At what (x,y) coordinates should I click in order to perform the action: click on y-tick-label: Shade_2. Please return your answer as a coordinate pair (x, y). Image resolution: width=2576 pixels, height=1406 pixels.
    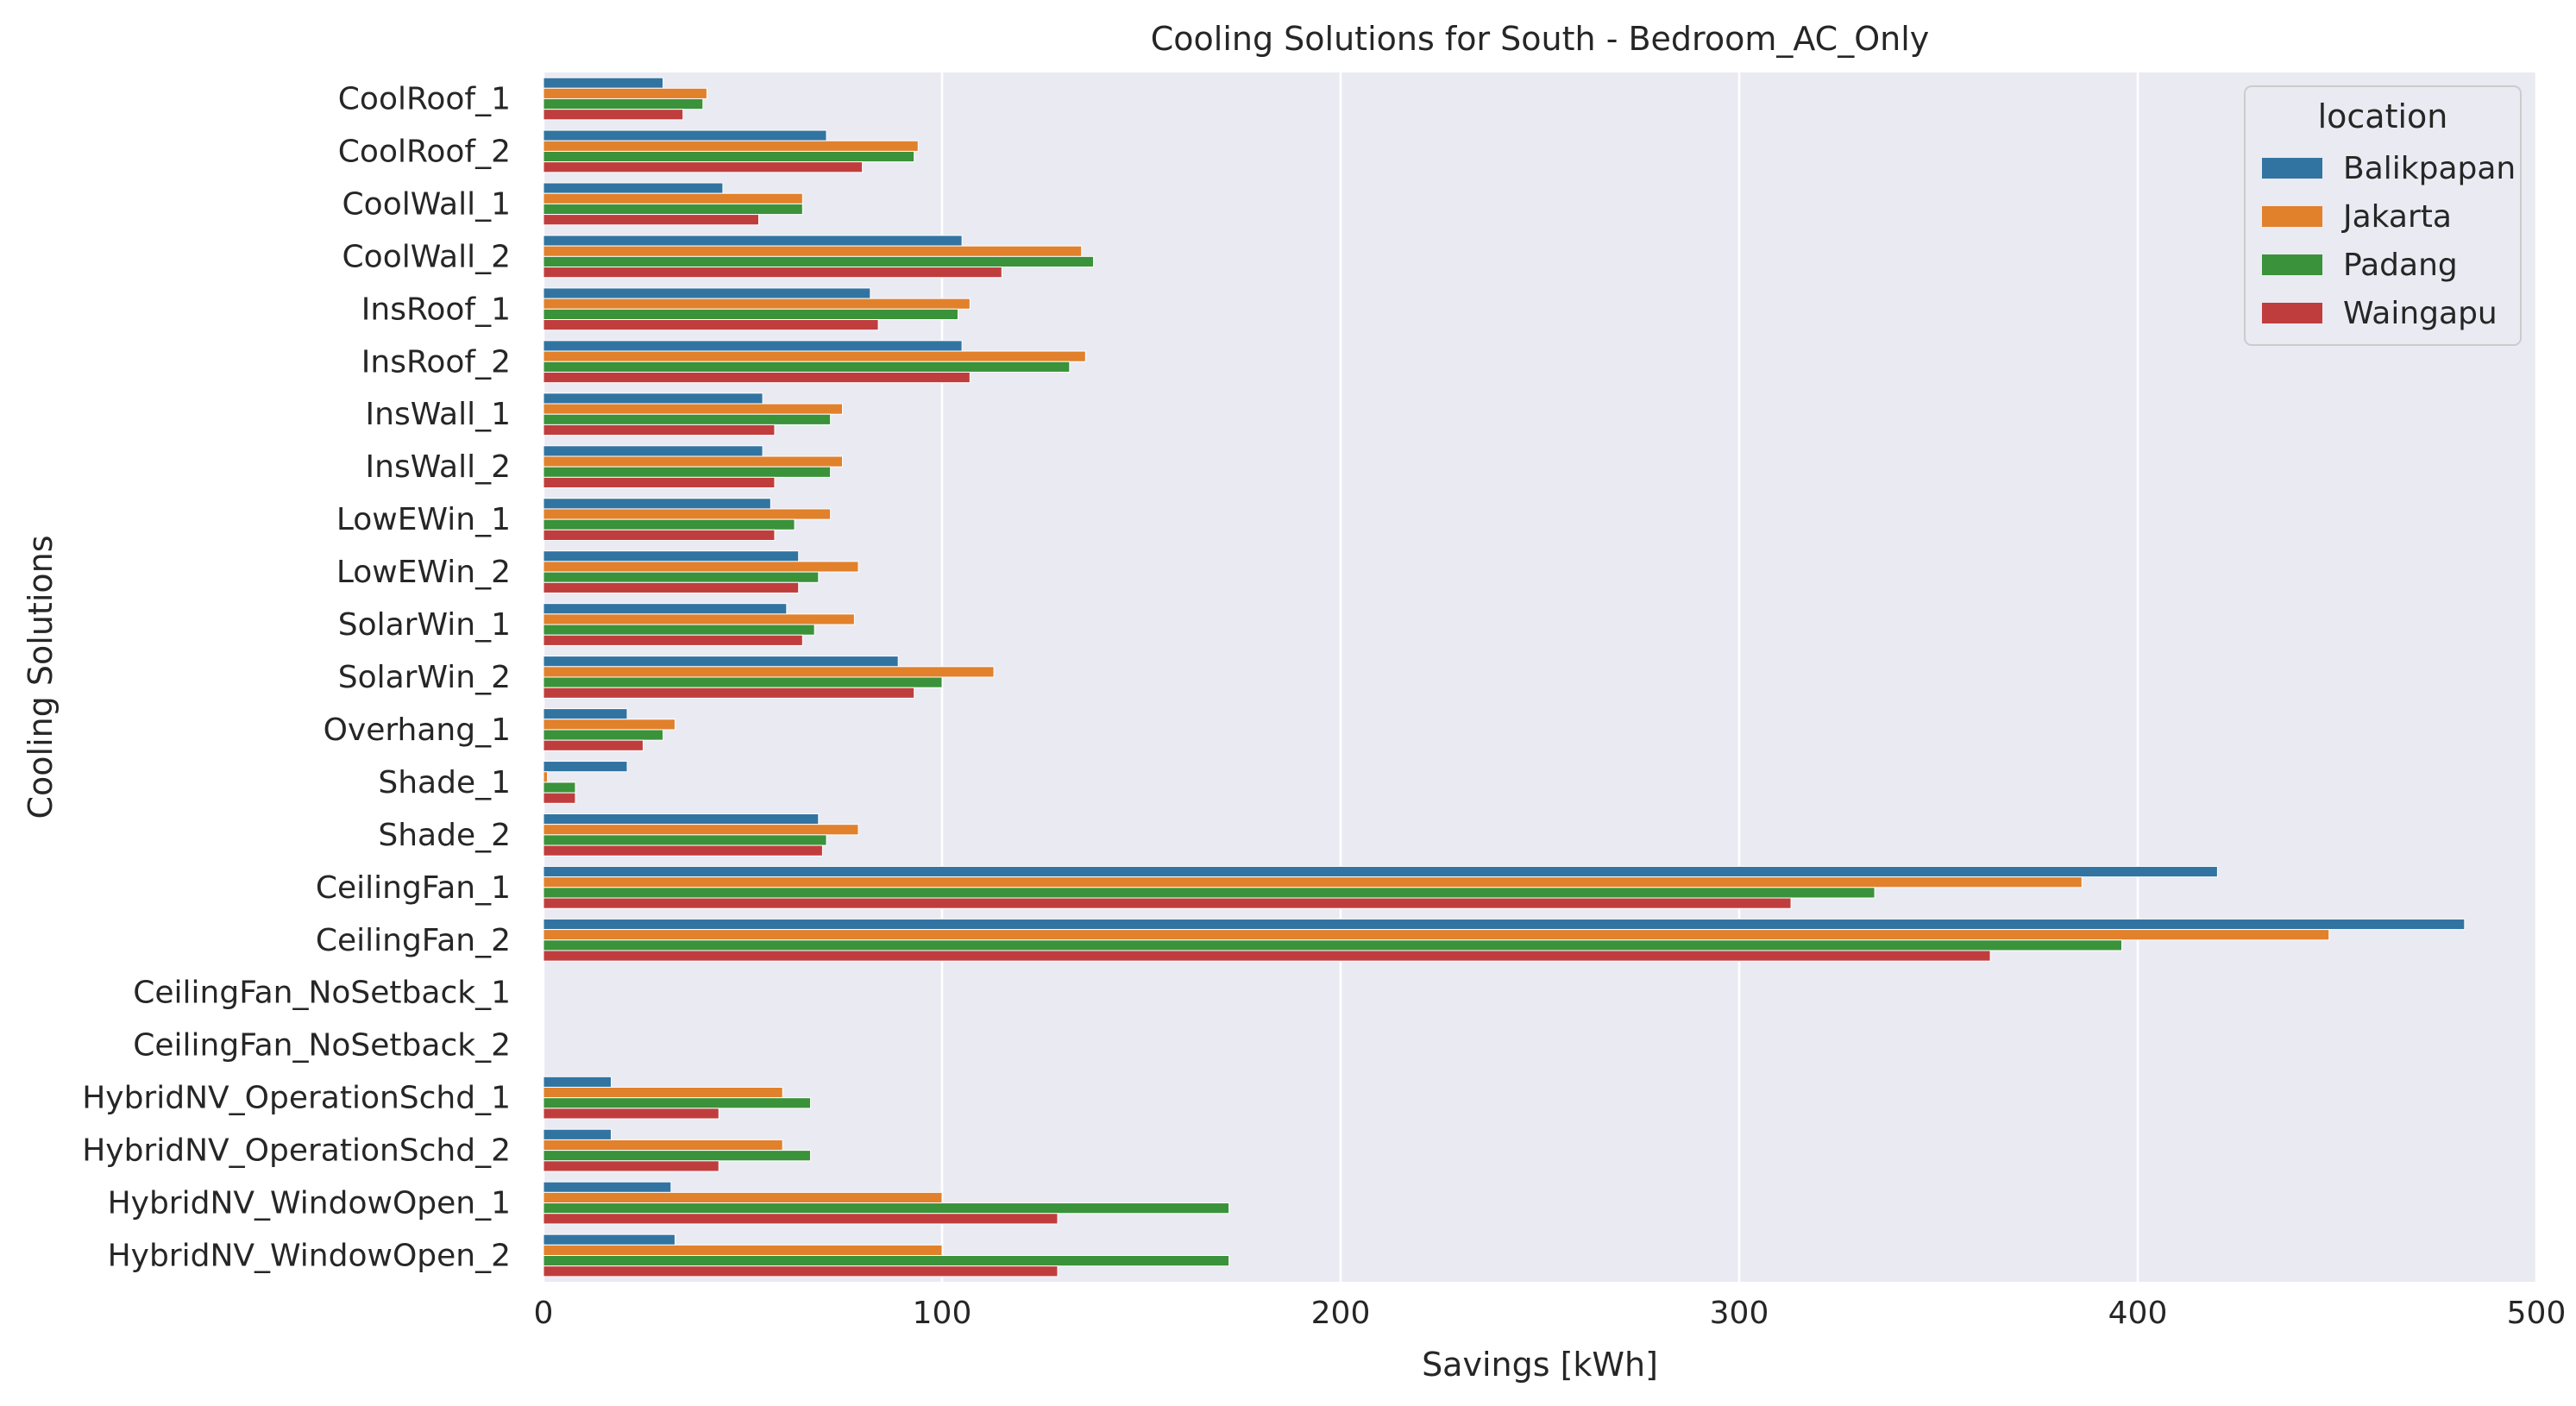
    Looking at the image, I should click on (444, 835).